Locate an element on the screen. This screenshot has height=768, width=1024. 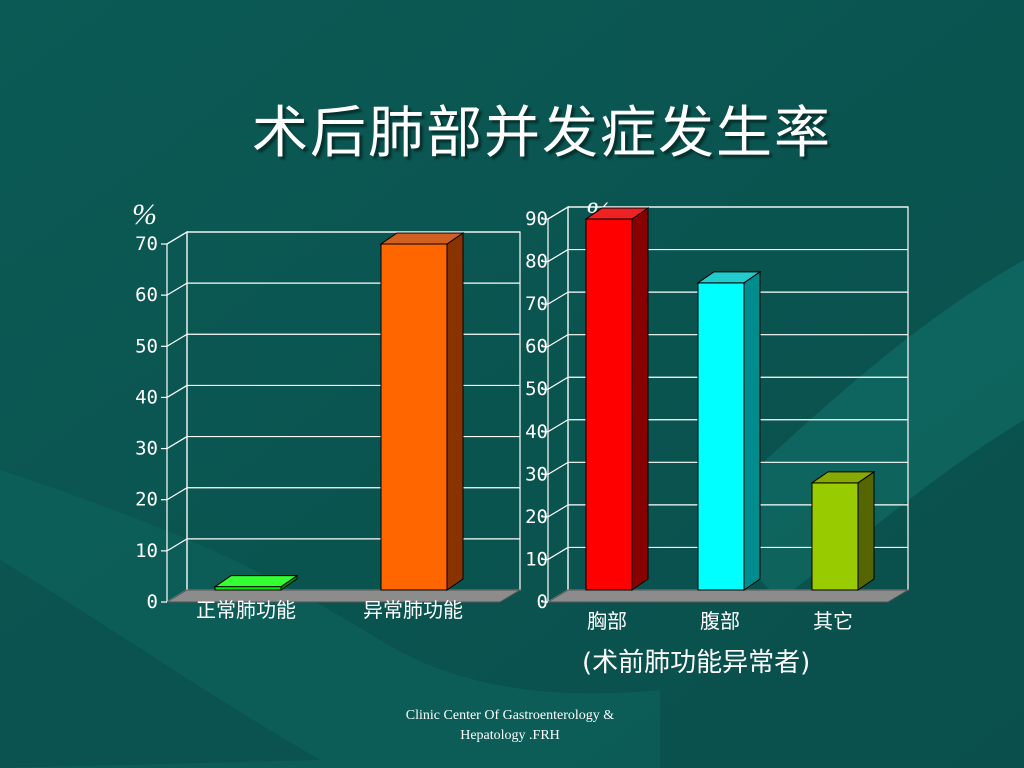
x-category-label: 胸部 is located at coordinates (607, 621).